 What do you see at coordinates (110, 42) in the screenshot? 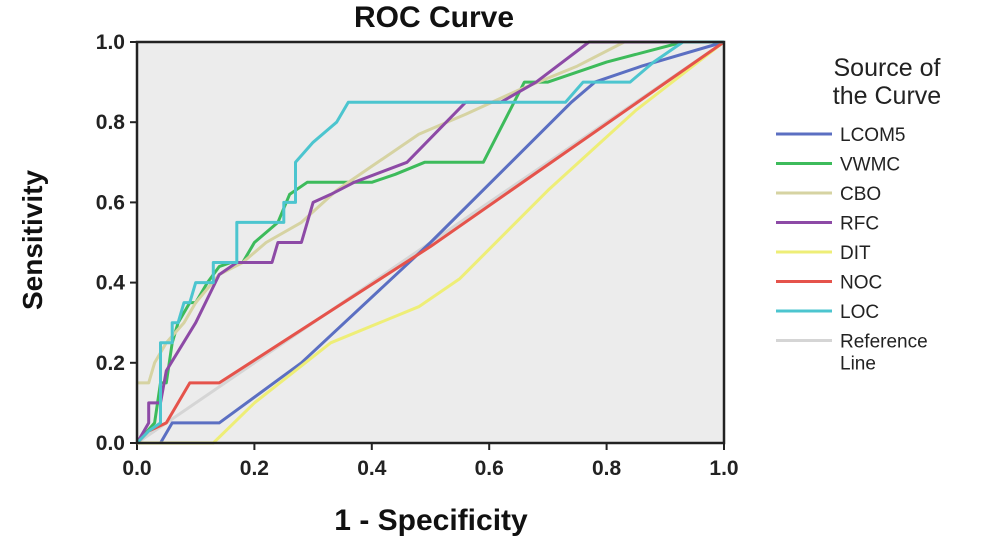
I see `y-tick-label: 1.0` at bounding box center [110, 42].